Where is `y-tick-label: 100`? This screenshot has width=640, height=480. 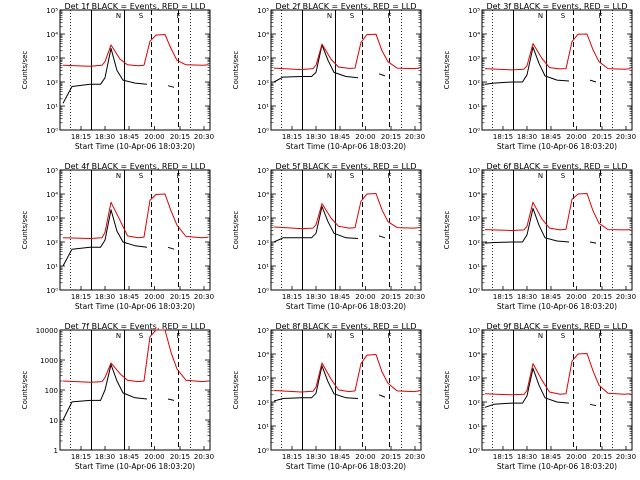
y-tick-label: 100 is located at coordinates (51, 391).